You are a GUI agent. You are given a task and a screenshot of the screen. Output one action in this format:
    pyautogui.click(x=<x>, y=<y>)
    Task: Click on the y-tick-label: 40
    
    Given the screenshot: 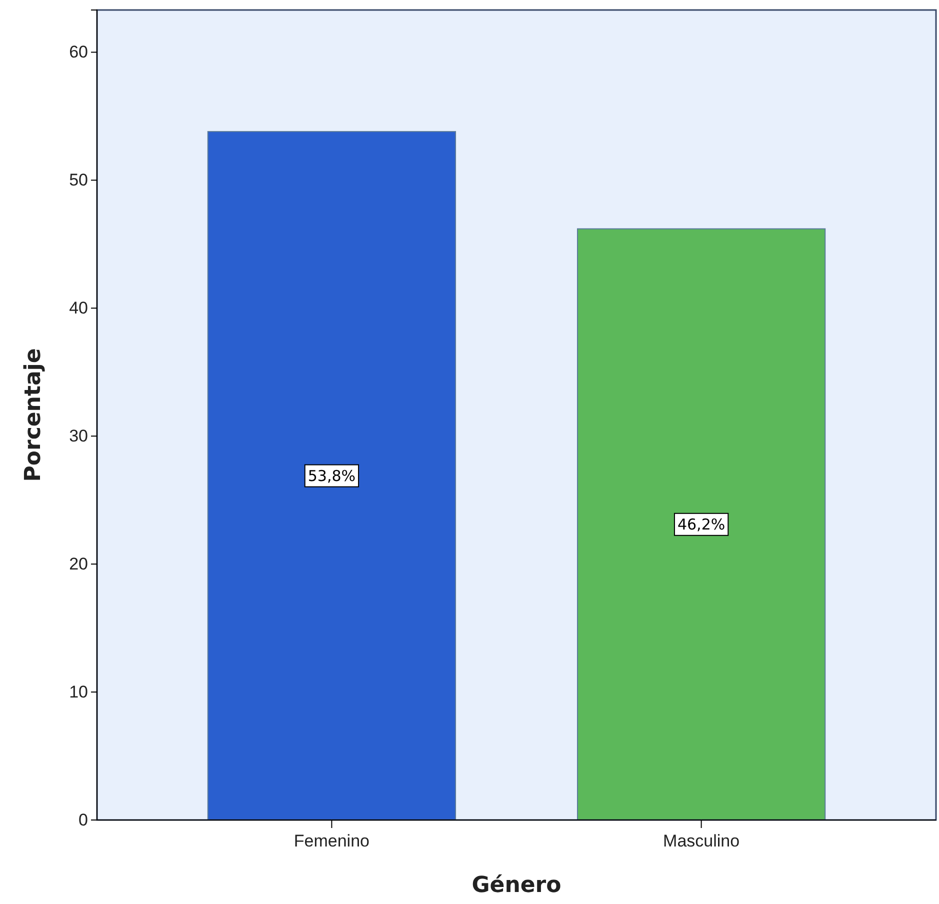 What is the action you would take?
    pyautogui.click(x=78, y=308)
    